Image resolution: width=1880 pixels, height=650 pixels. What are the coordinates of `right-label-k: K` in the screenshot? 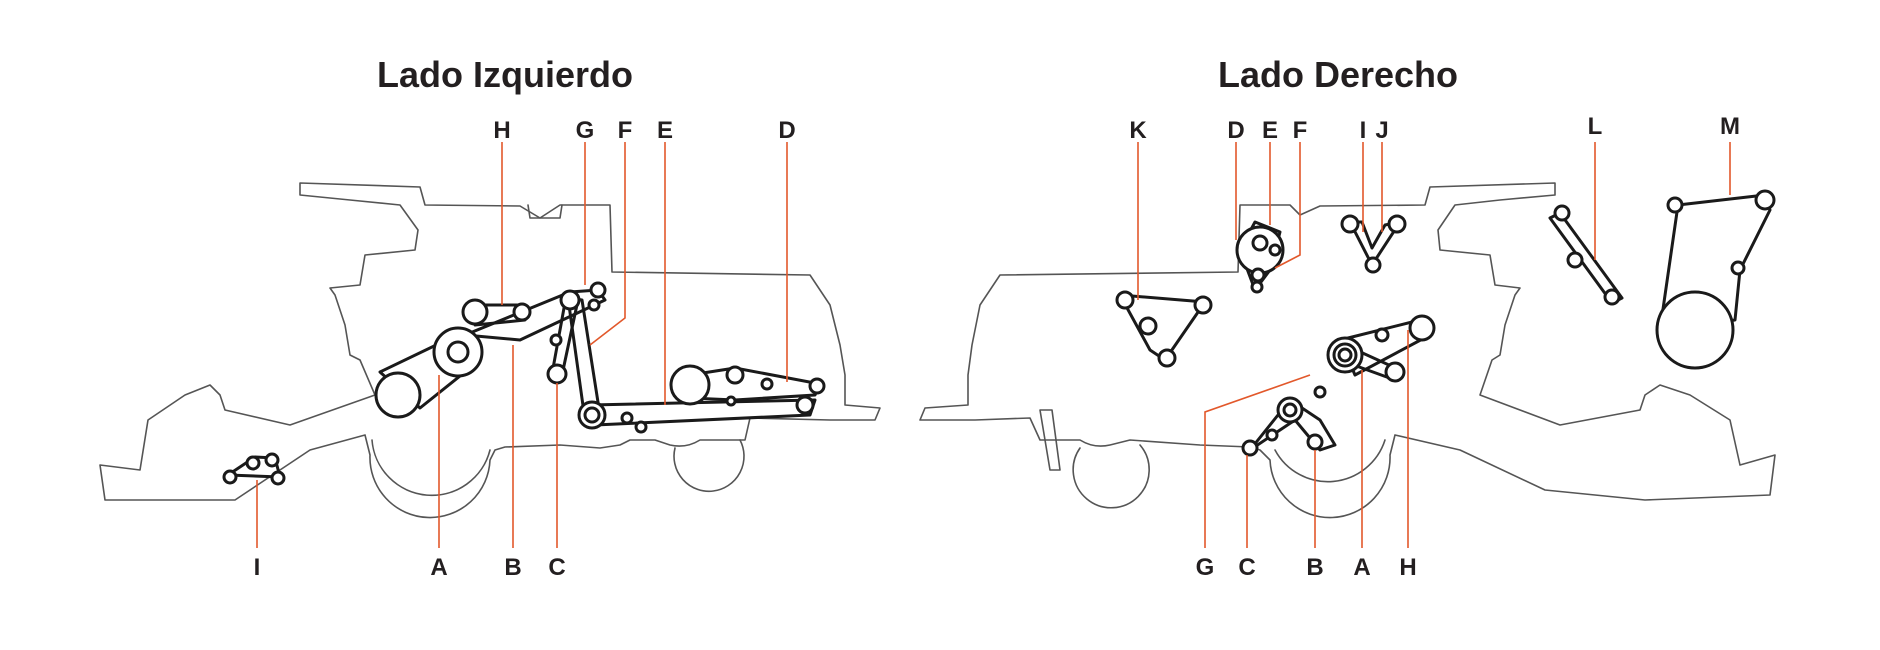 It's located at (1138, 130).